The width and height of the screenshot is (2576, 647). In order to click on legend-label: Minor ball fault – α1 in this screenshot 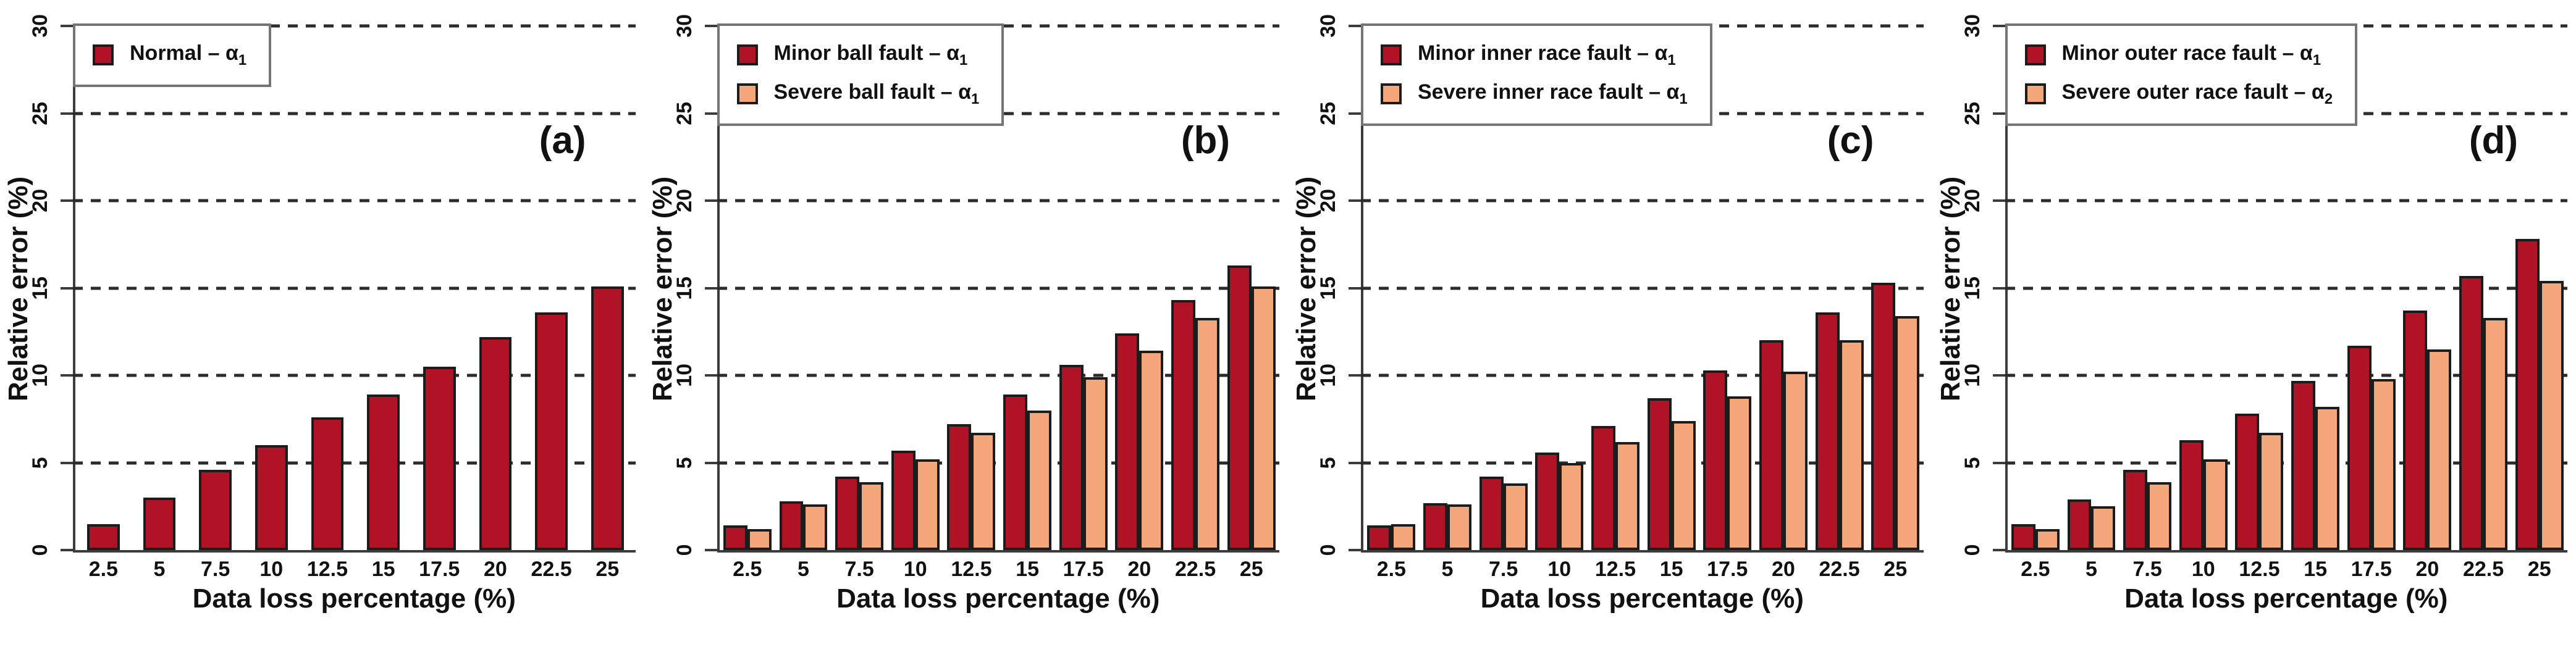, I will do `click(870, 55)`.